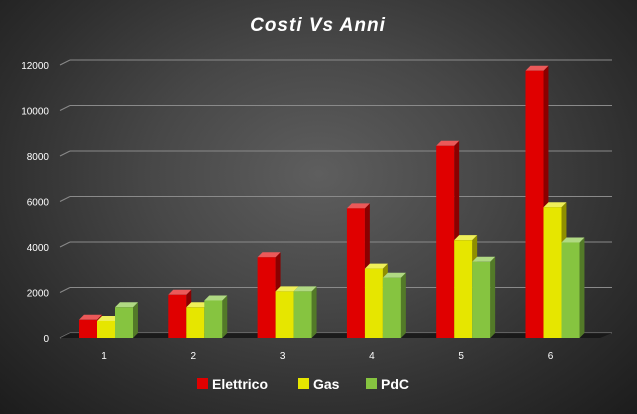 Image resolution: width=637 pixels, height=414 pixels. Describe the element at coordinates (38, 248) in the screenshot. I see `y-tick-label: 4000` at that location.